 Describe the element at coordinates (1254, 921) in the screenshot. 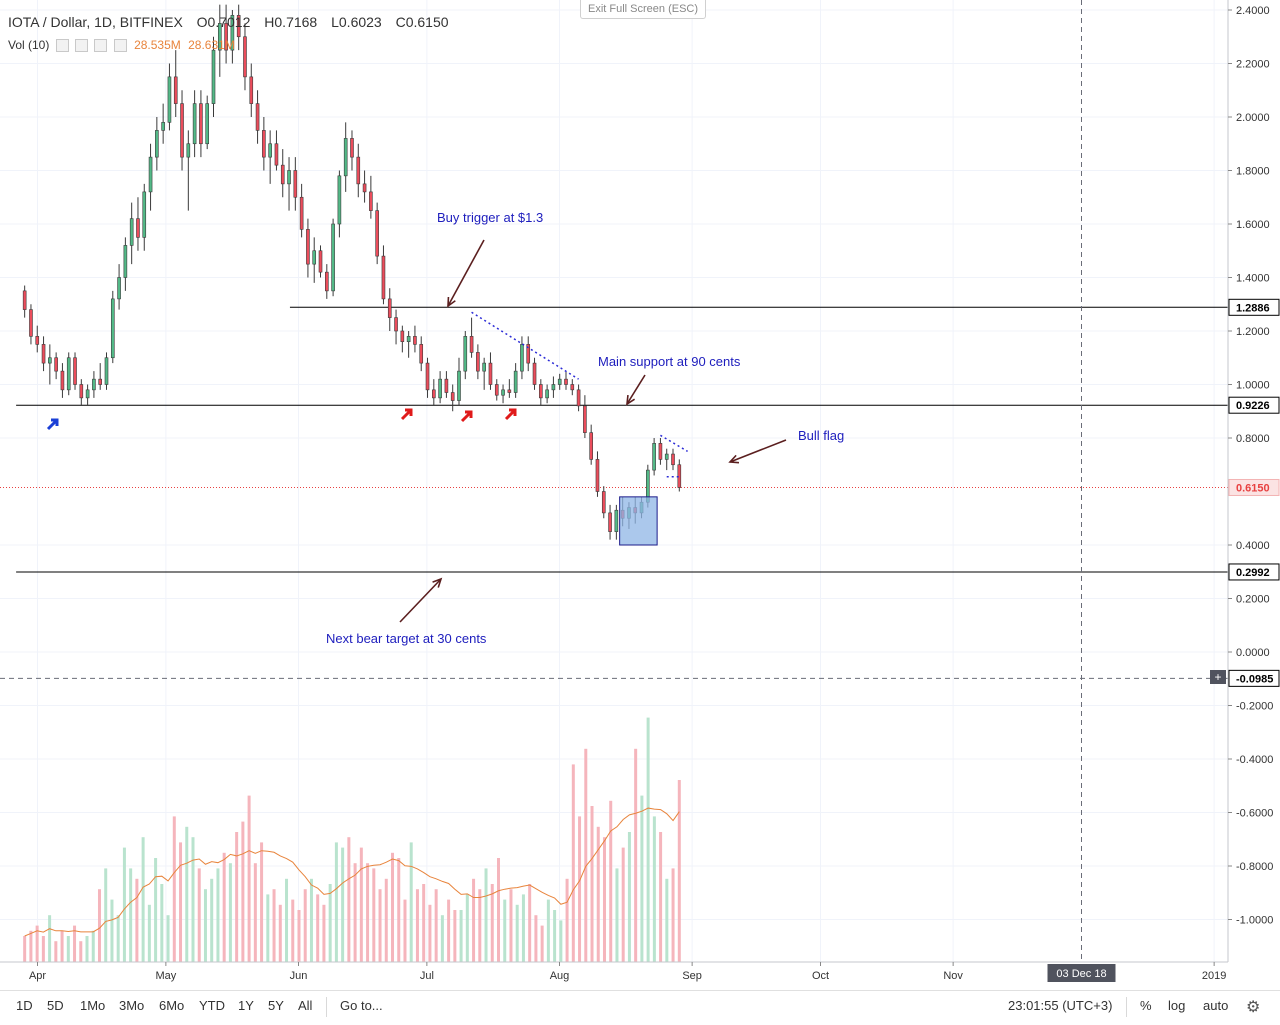

I see `price-tick-label: -1.0000` at that location.